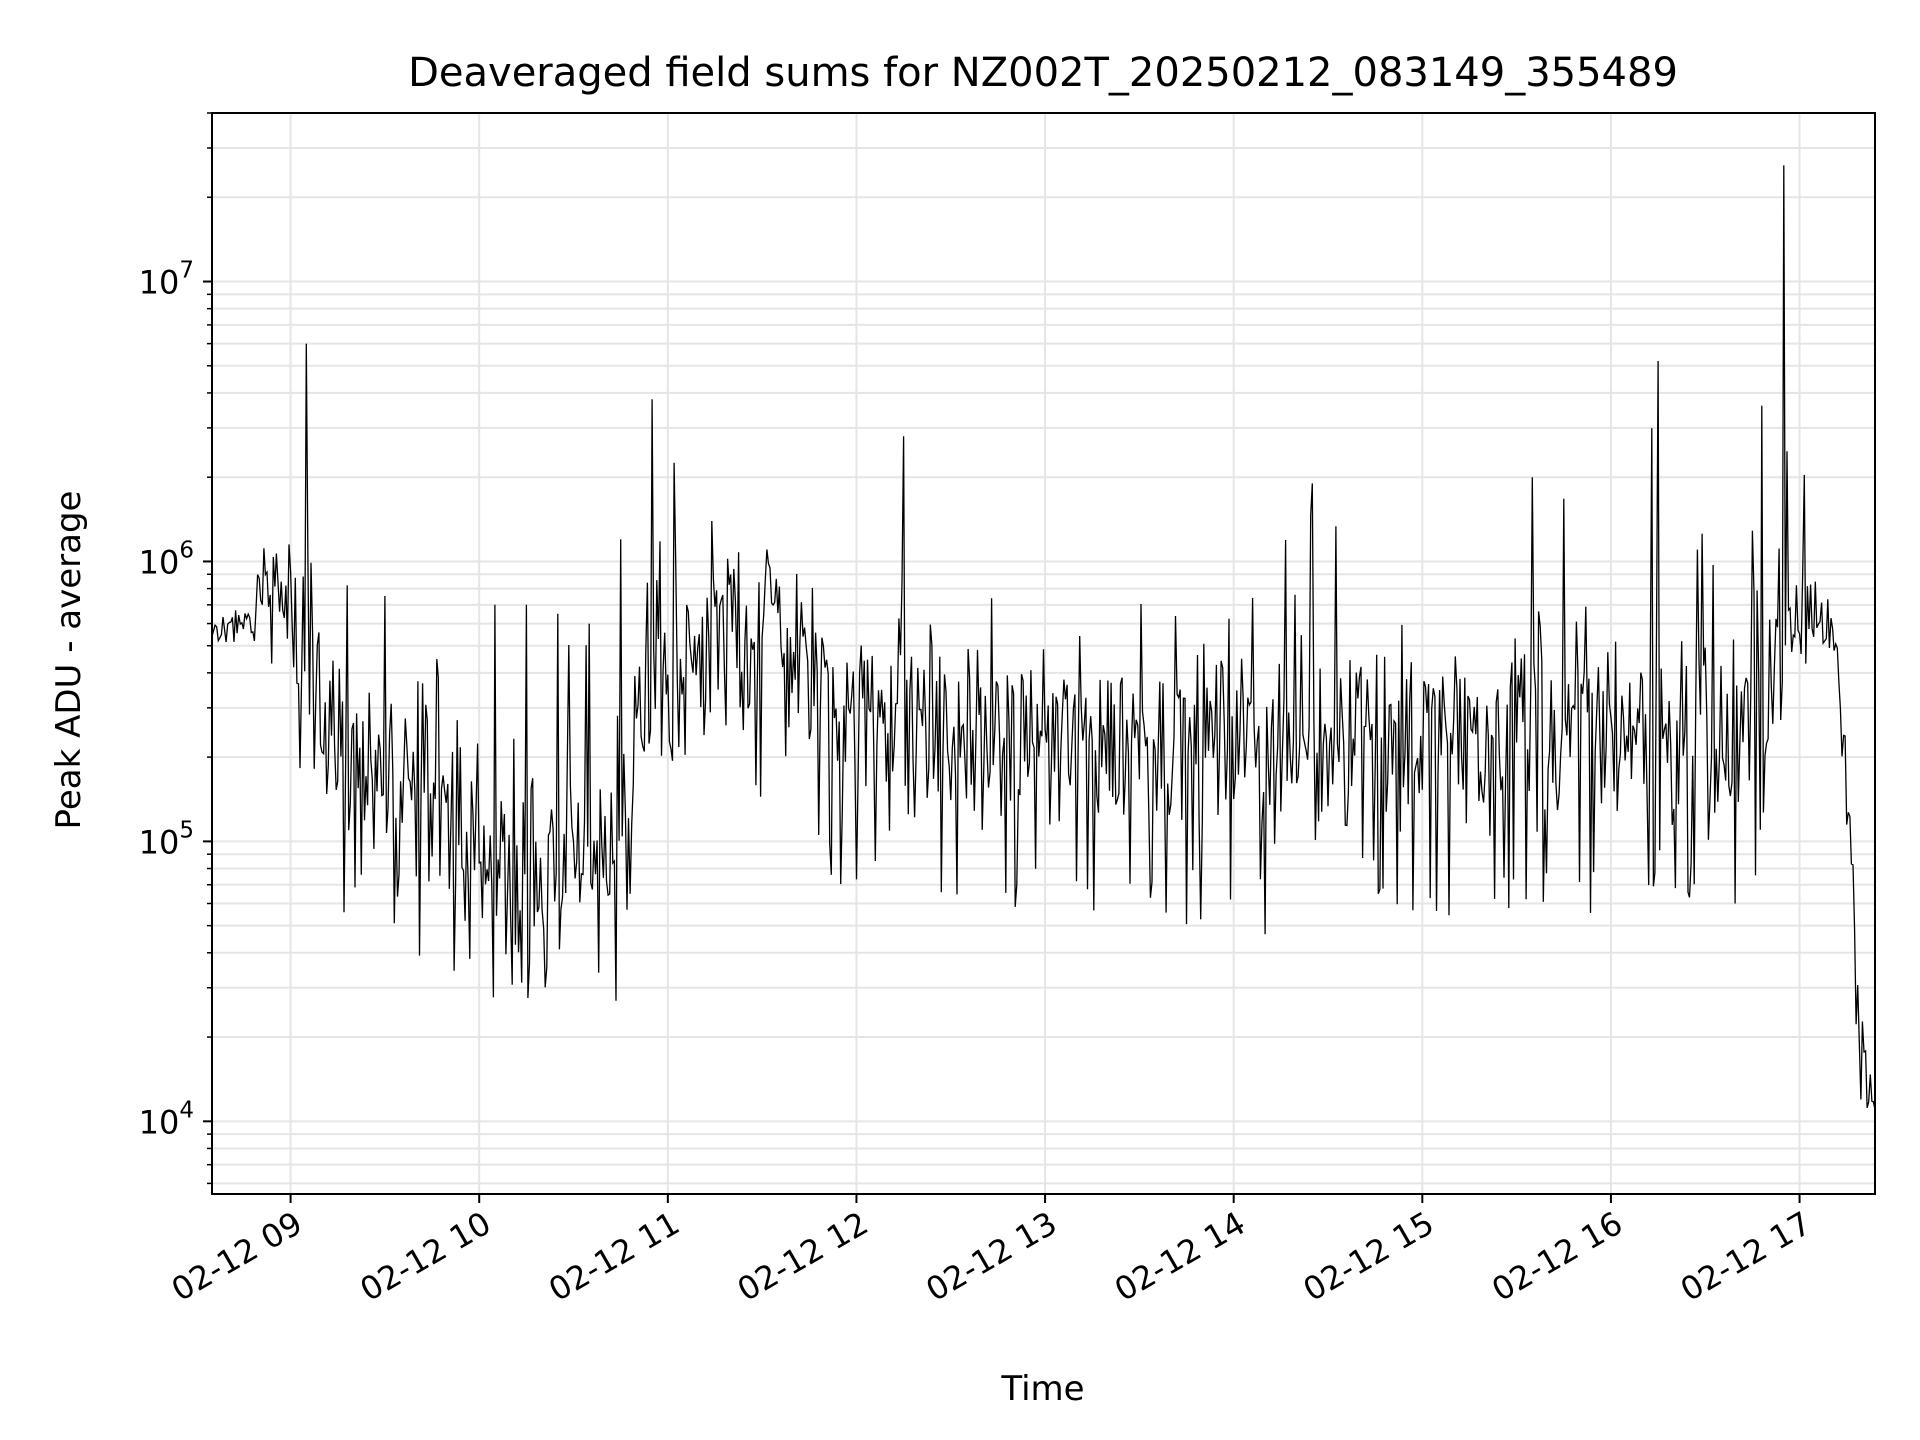  What do you see at coordinates (186, 1110) in the screenshot?
I see `y-tick-exponent: 4` at bounding box center [186, 1110].